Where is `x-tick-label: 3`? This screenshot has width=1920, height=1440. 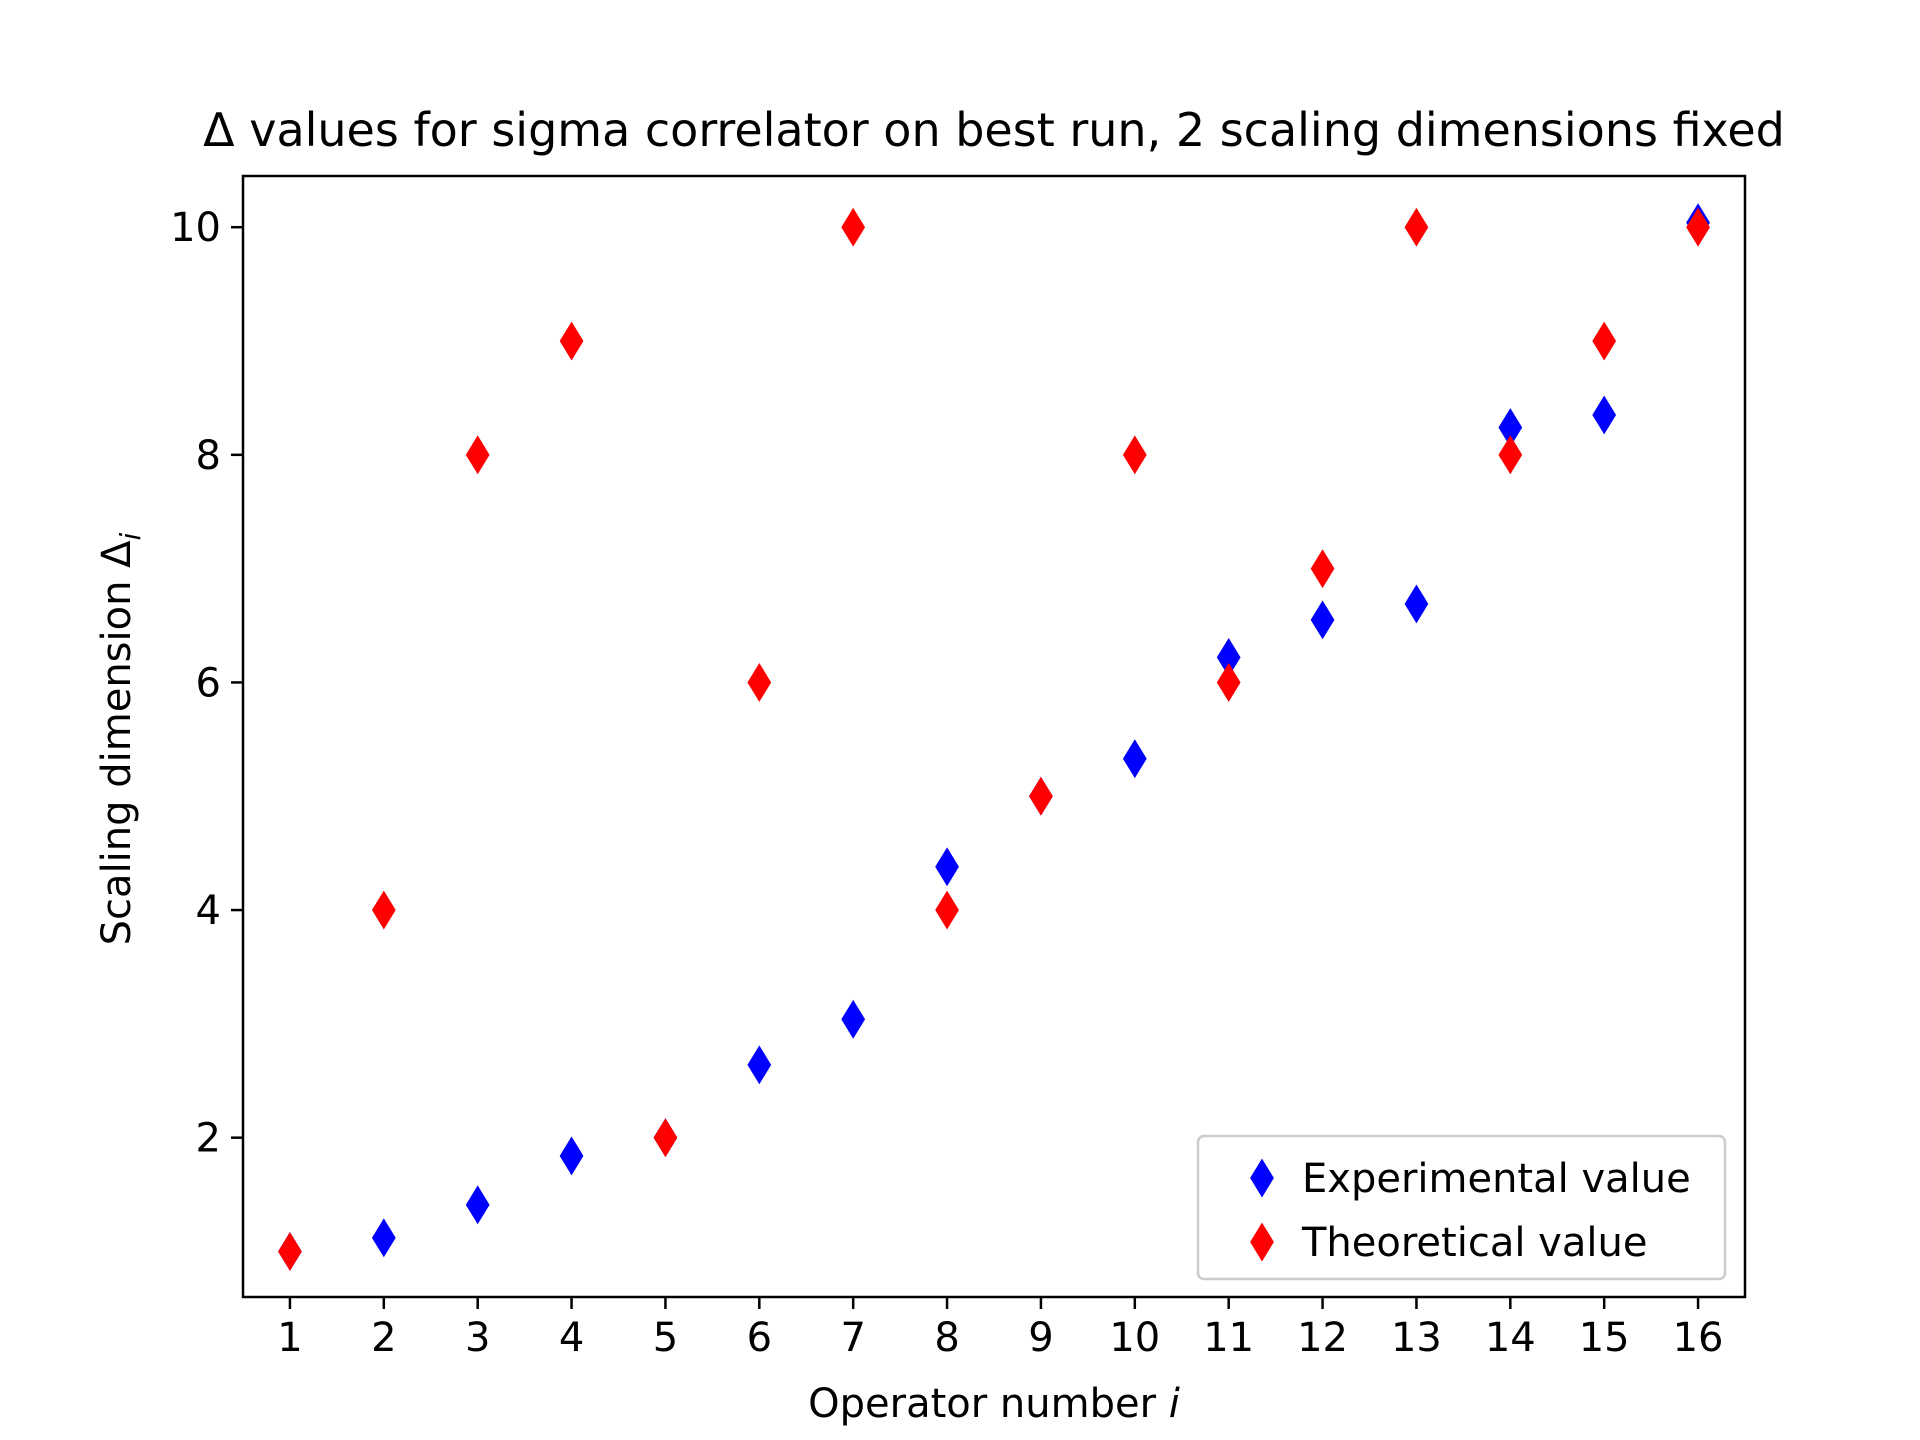 x-tick-label: 3 is located at coordinates (477, 1338).